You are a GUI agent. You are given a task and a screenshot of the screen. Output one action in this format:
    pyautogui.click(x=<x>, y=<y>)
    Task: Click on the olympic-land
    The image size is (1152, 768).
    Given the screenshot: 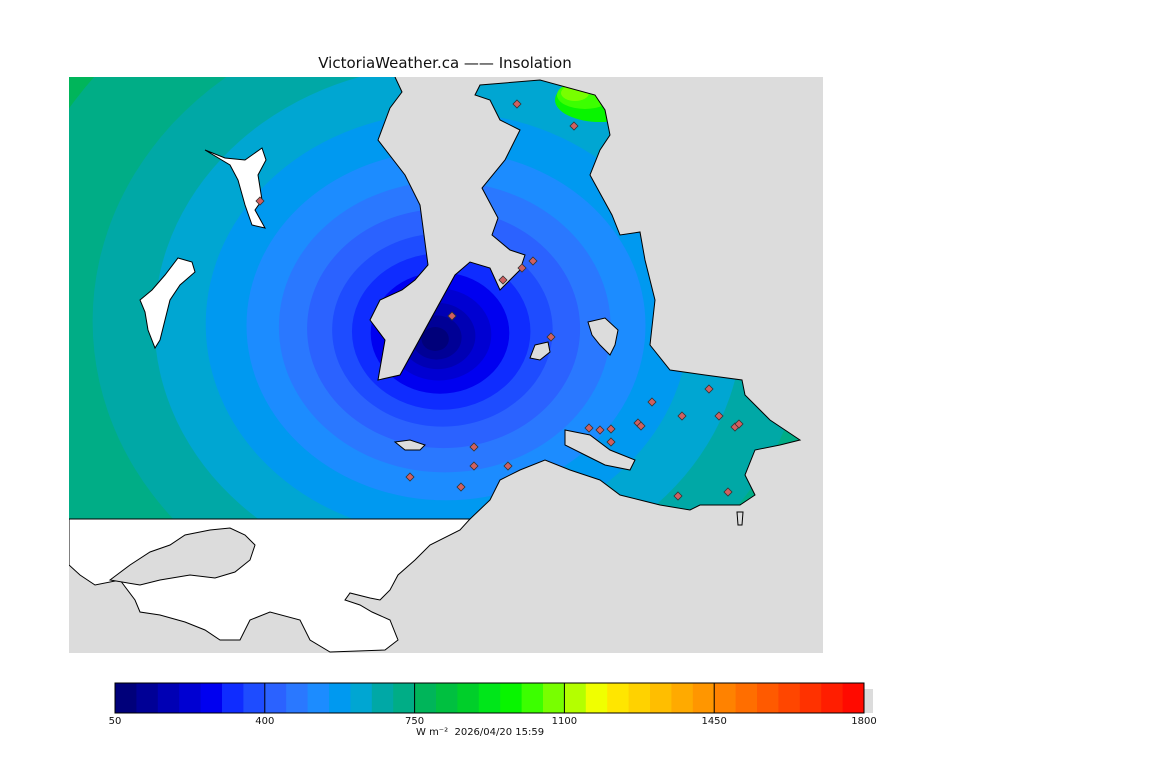 What is the action you would take?
    pyautogui.click(x=182, y=556)
    